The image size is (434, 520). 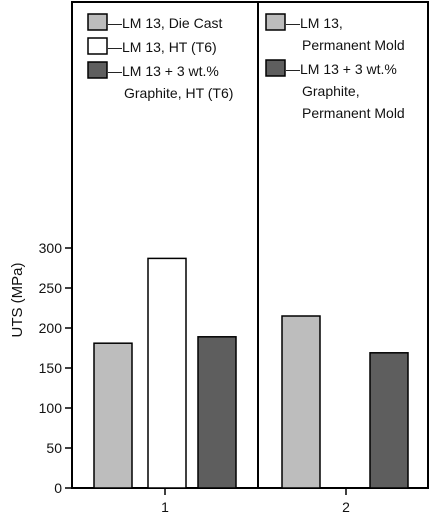 What do you see at coordinates (51, 328) in the screenshot?
I see `y-tick-label-200: 200` at bounding box center [51, 328].